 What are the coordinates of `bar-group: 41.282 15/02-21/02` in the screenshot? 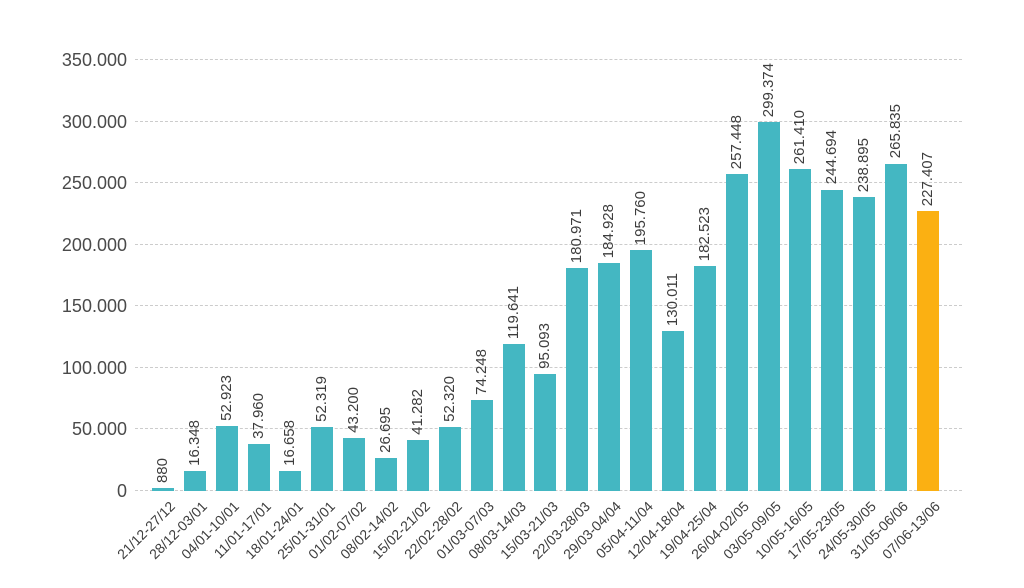 It's located at (401, 311).